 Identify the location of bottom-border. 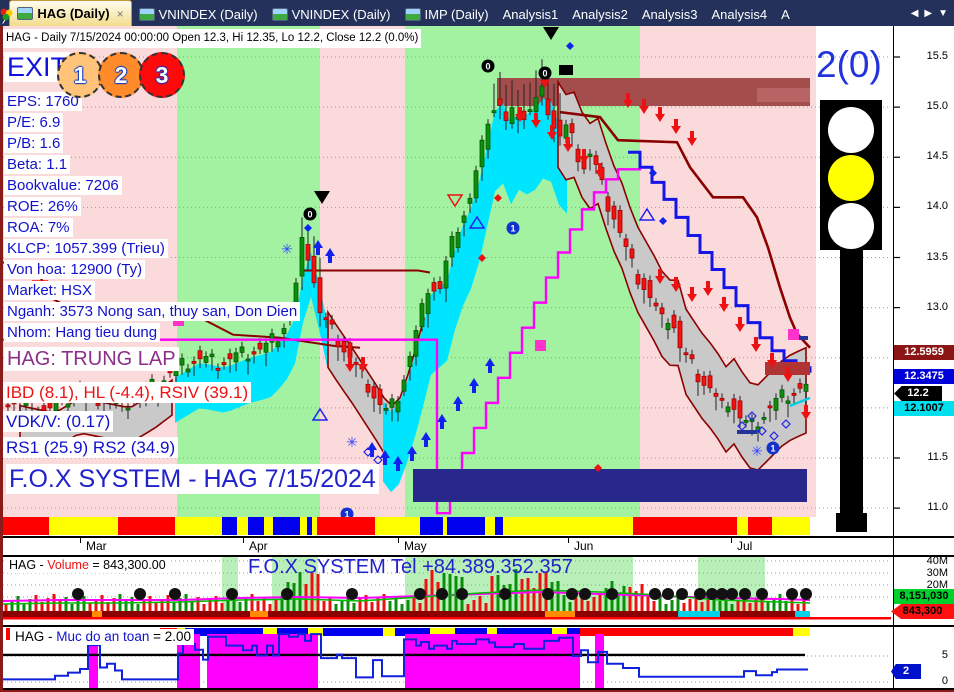
(477, 689).